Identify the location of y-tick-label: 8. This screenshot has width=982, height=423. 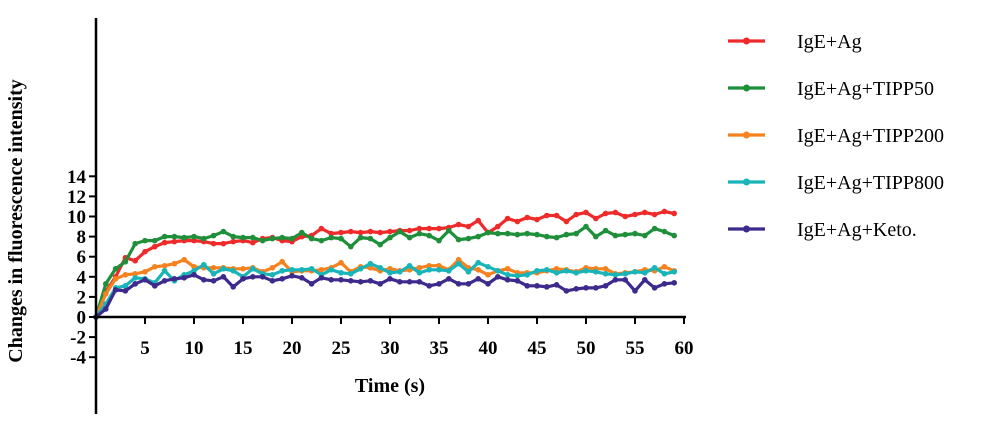
(82, 237).